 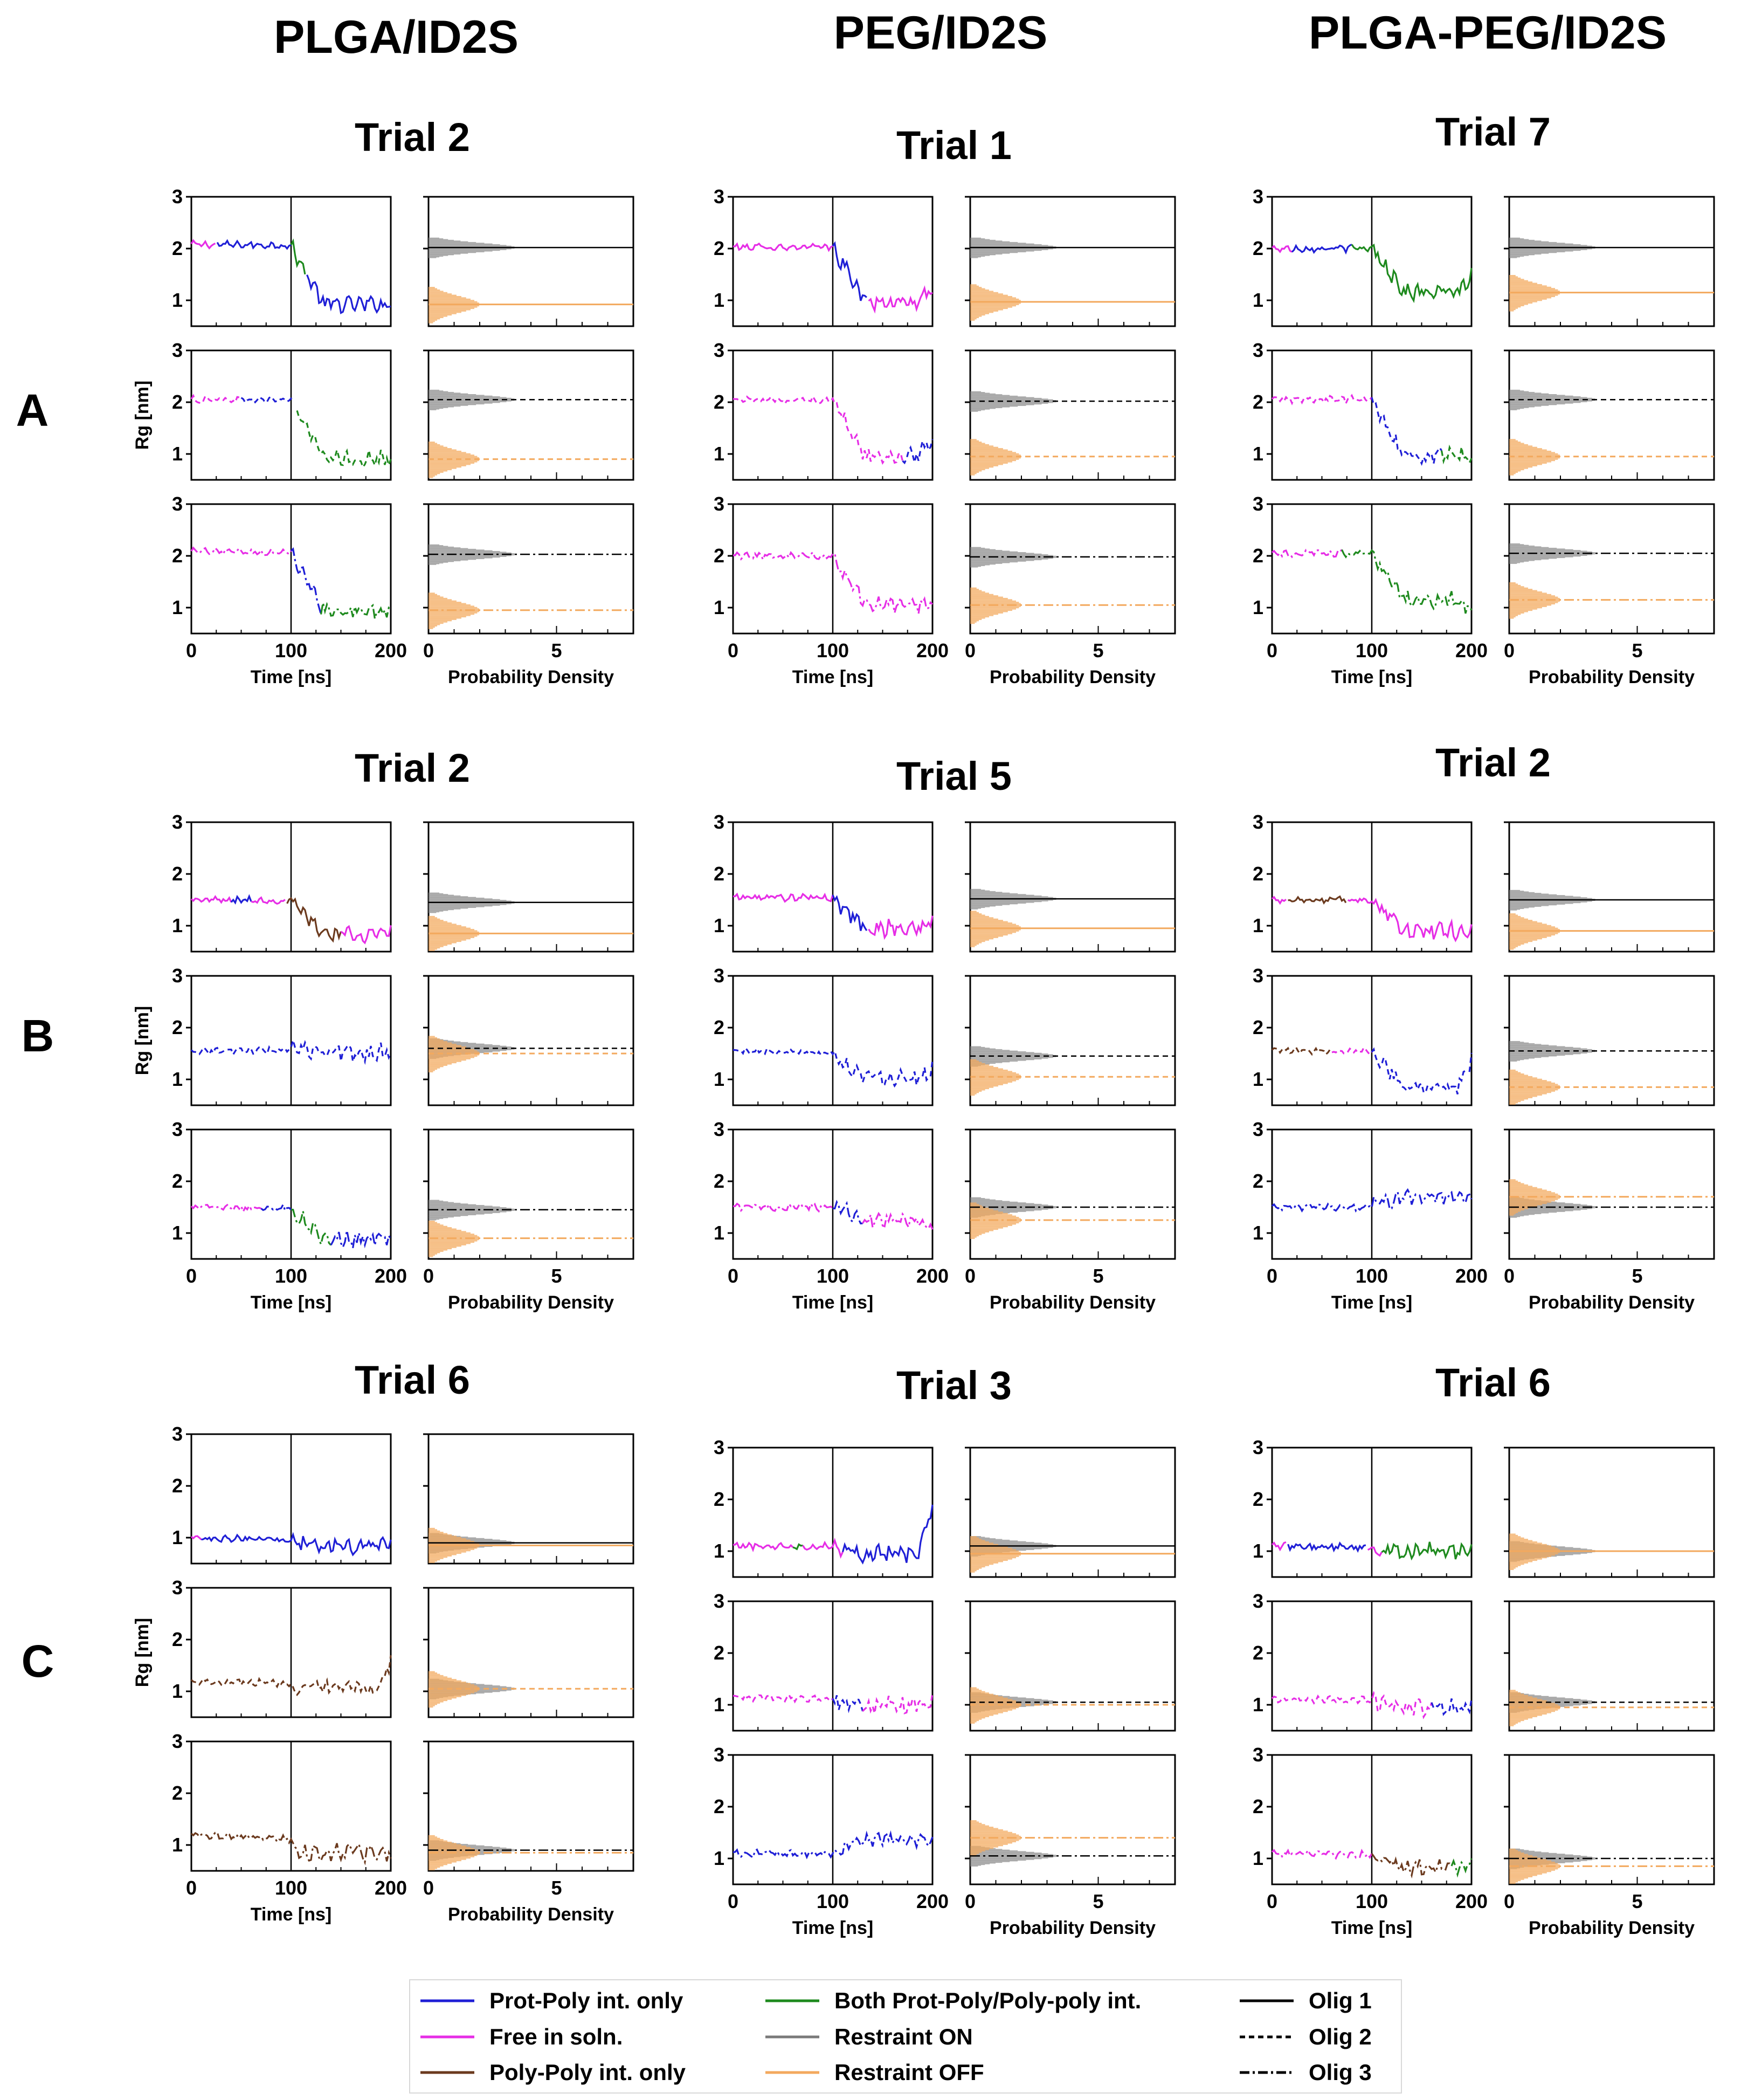 I want to click on density-axis-label: Probability Density, so click(x=1612, y=1302).